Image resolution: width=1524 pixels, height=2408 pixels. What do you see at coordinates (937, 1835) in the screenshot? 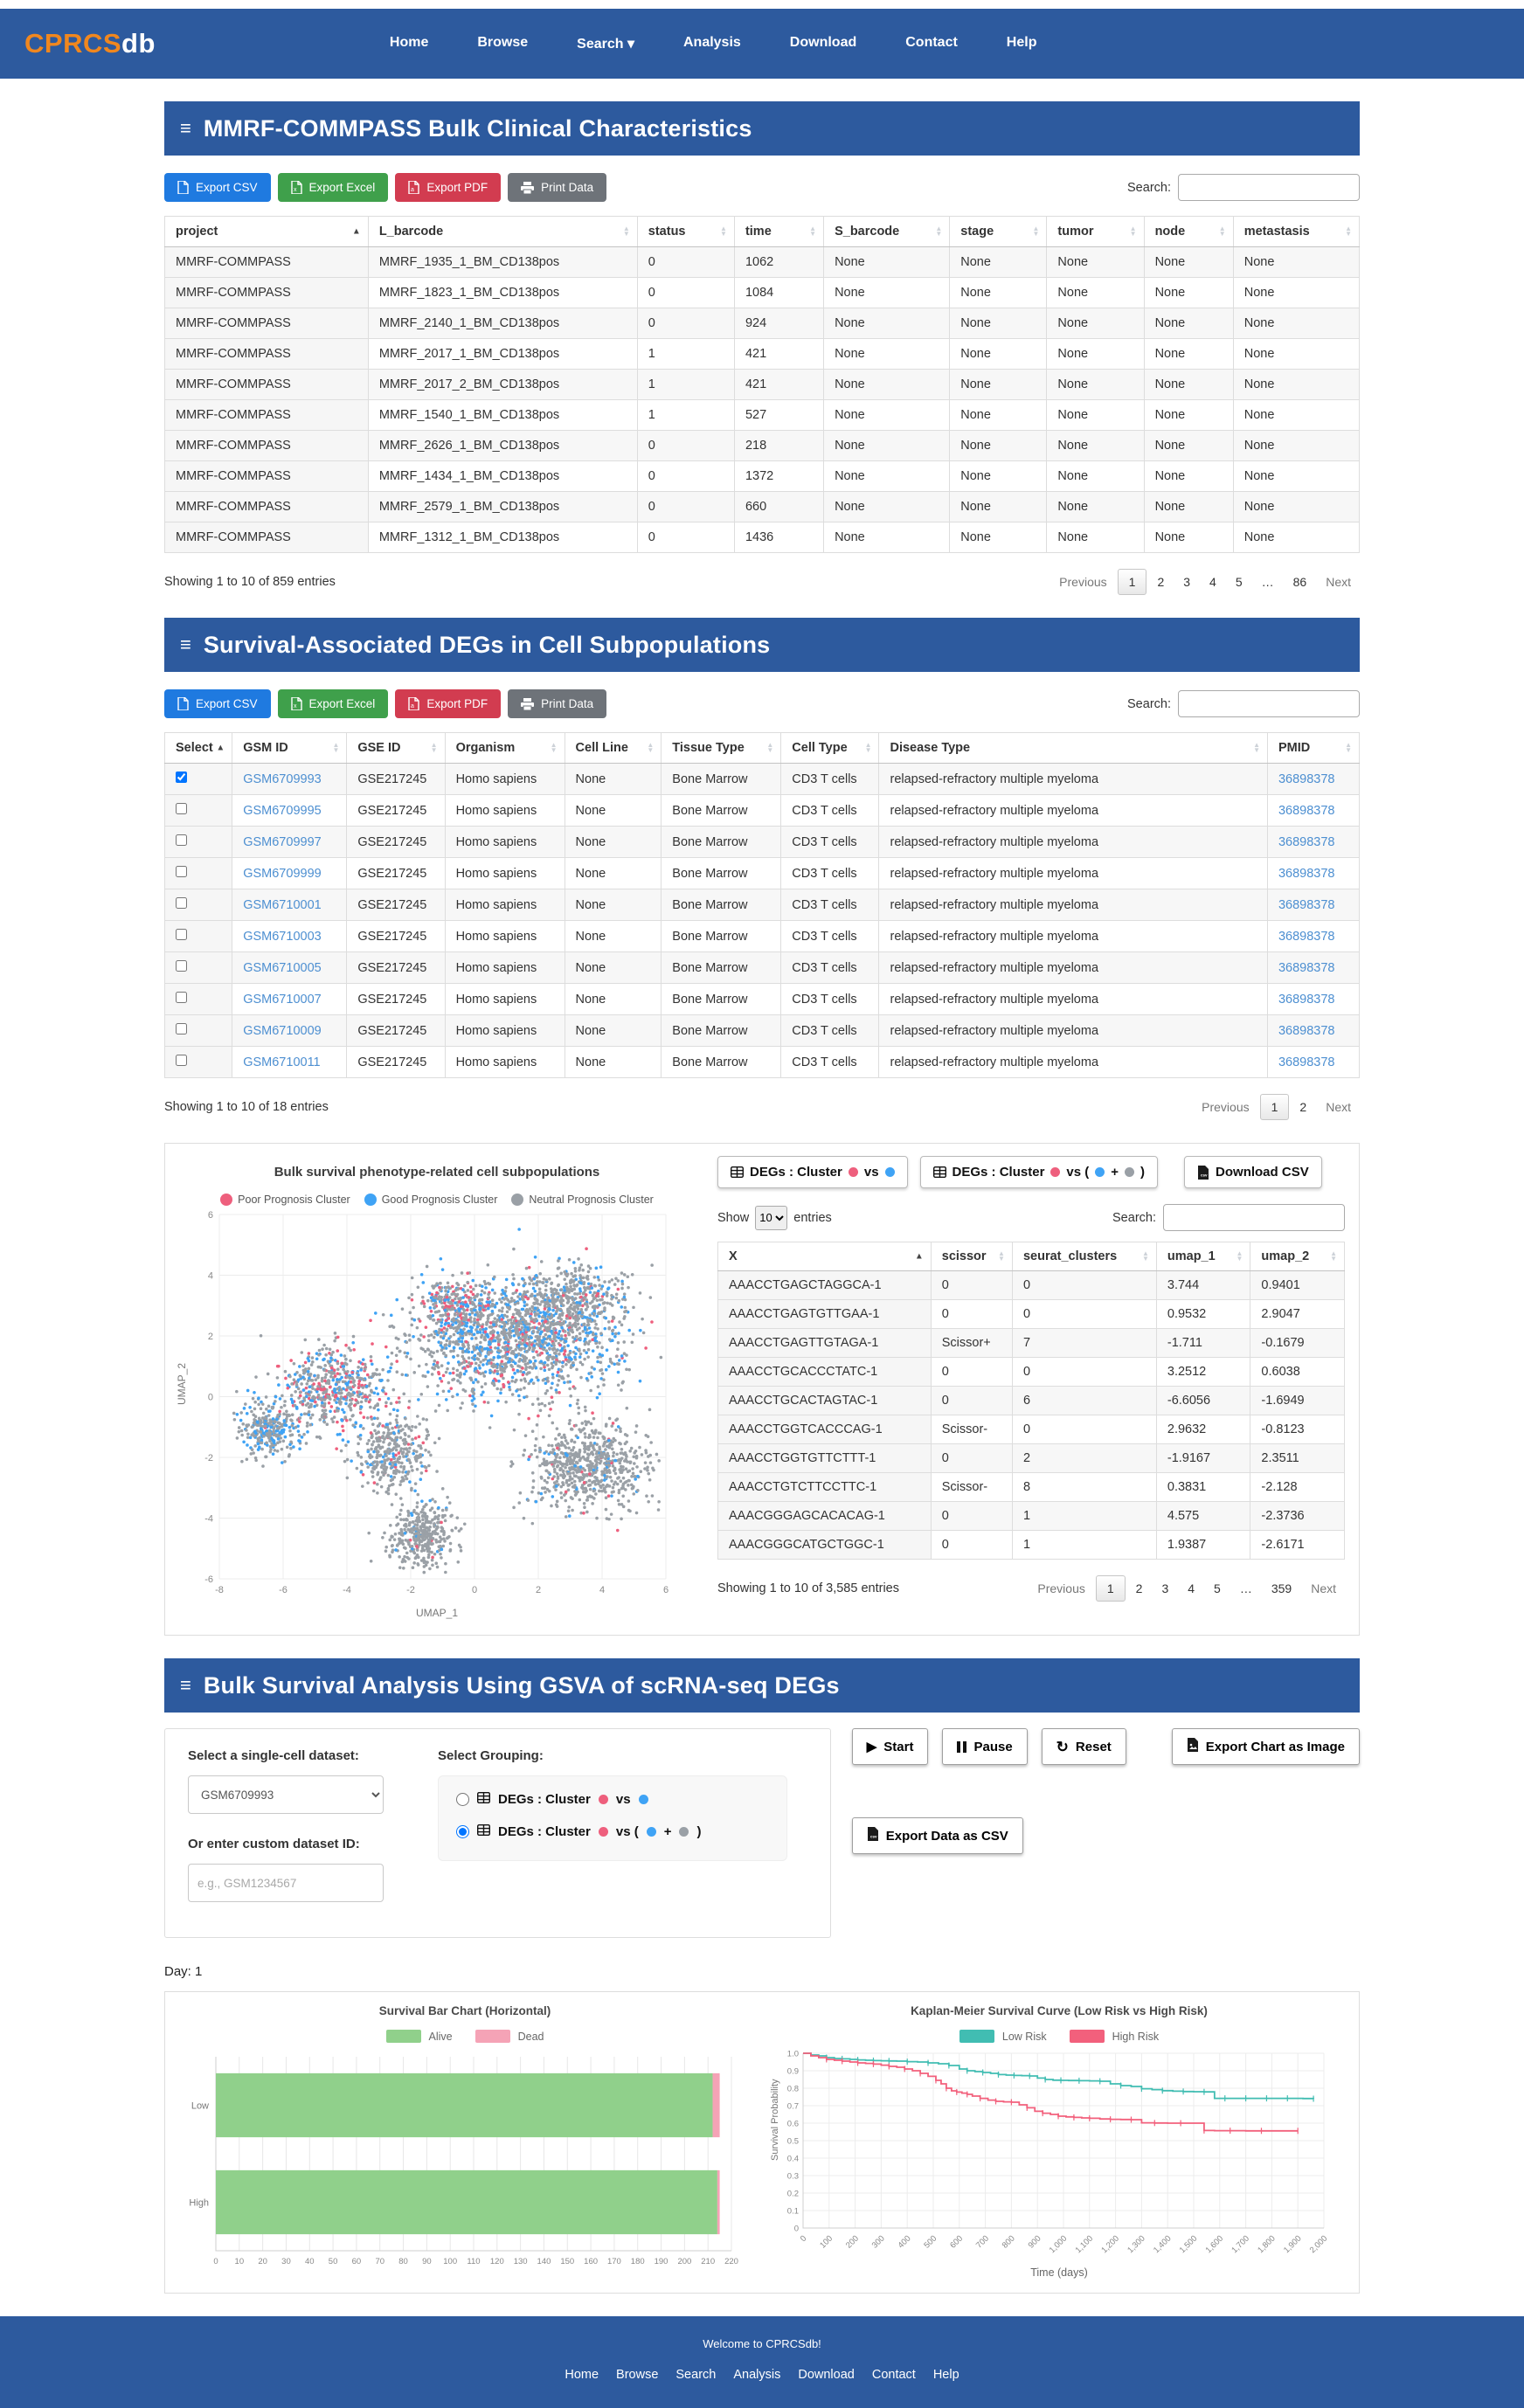
I see `export-data-csv-button: csv Export Data as CSV` at bounding box center [937, 1835].